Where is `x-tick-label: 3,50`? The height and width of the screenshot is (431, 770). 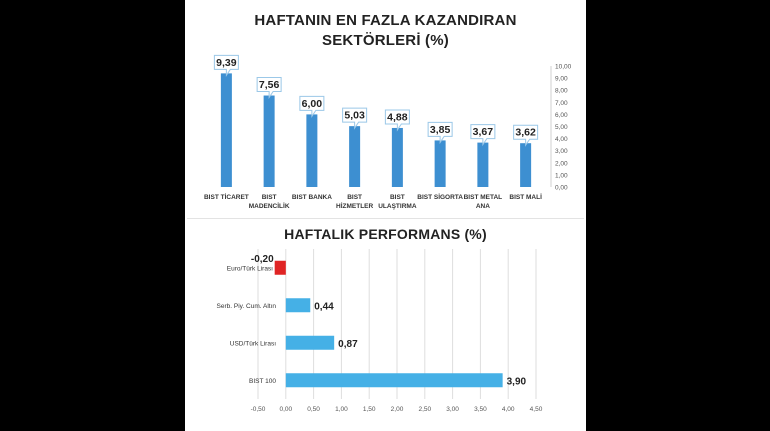 x-tick-label: 3,50 is located at coordinates (480, 409).